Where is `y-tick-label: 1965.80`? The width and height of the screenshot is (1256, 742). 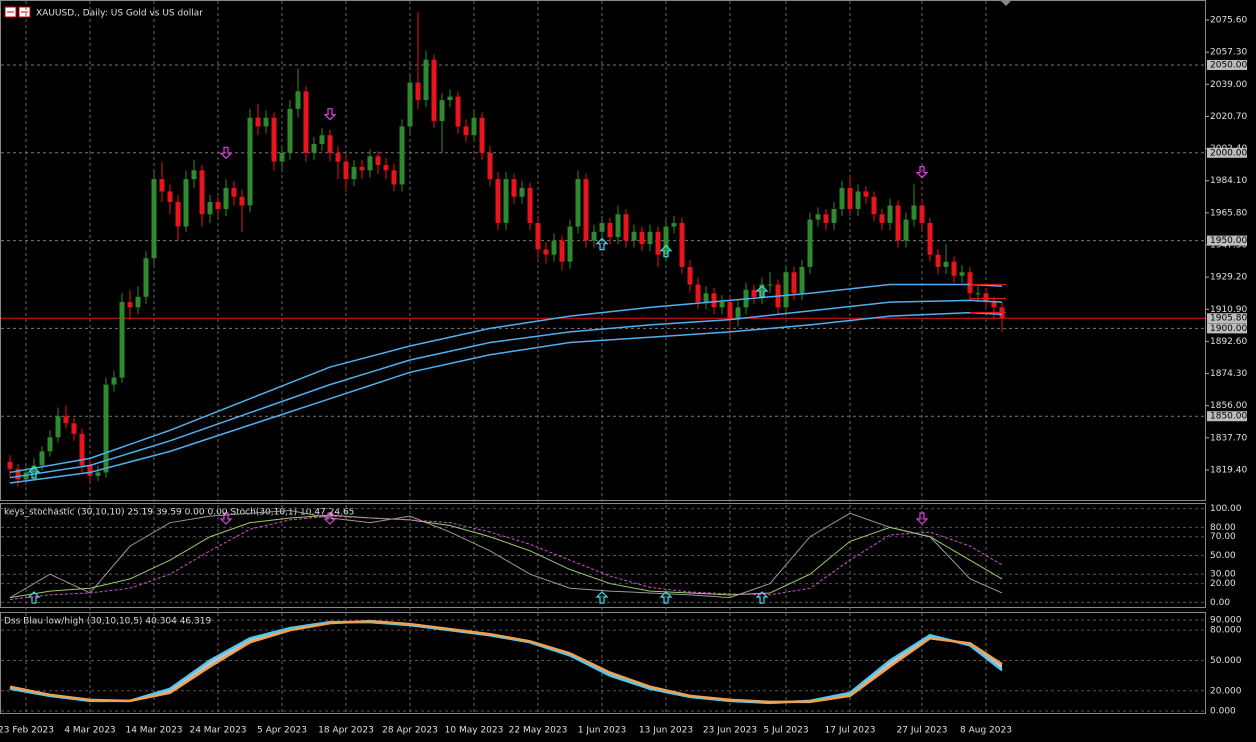
y-tick-label: 1965.80 is located at coordinates (1228, 213).